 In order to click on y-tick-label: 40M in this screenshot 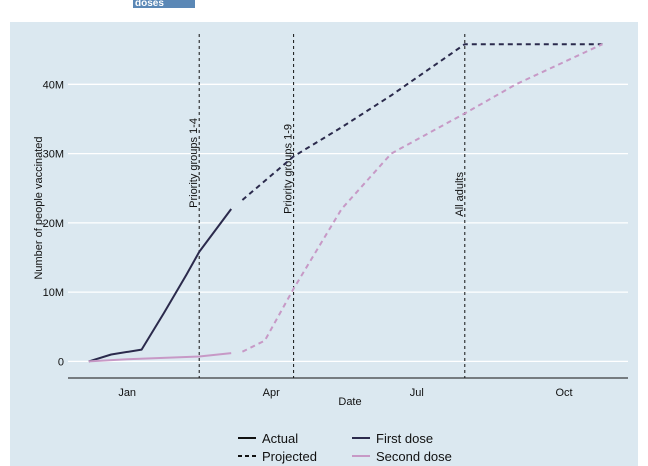, I will do `click(53, 85)`.